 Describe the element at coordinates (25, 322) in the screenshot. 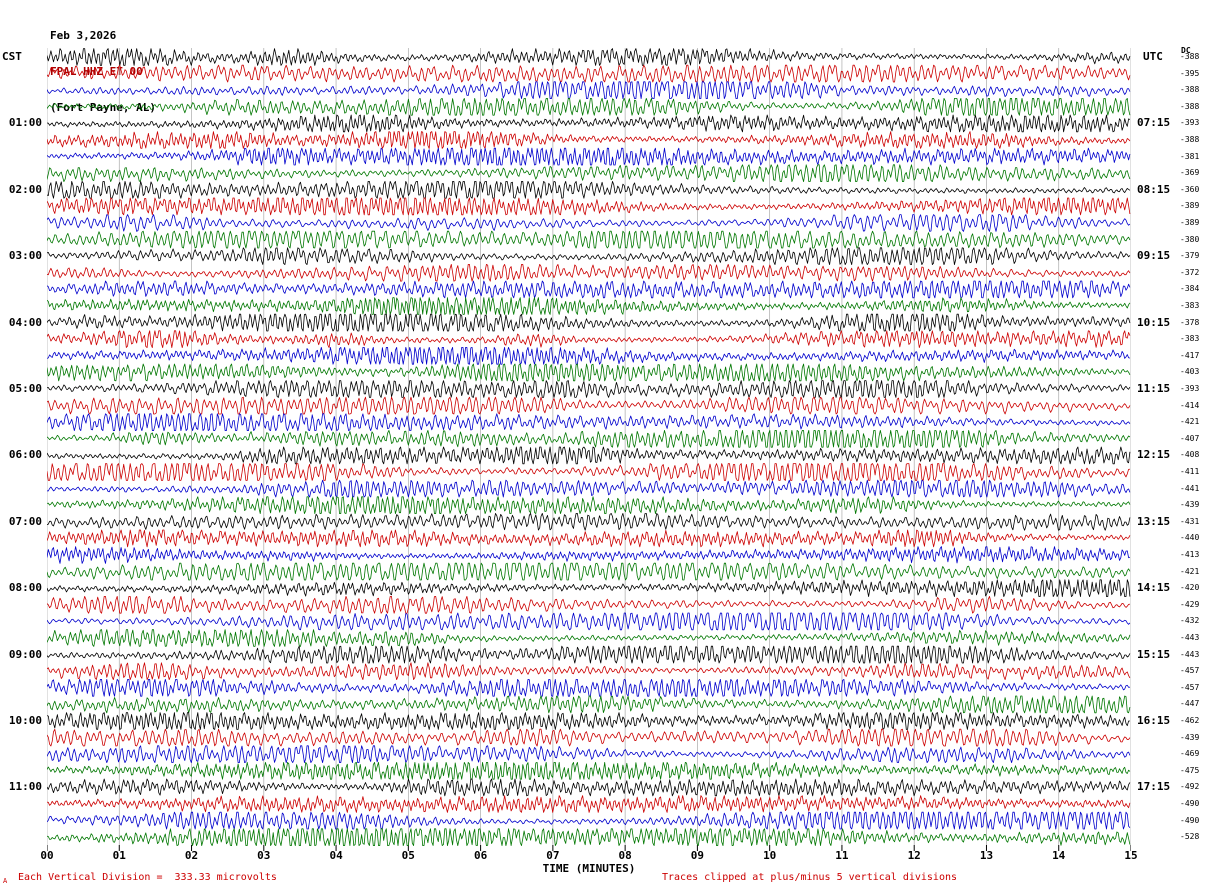

I see `cst-hour-label: 04:00` at that location.